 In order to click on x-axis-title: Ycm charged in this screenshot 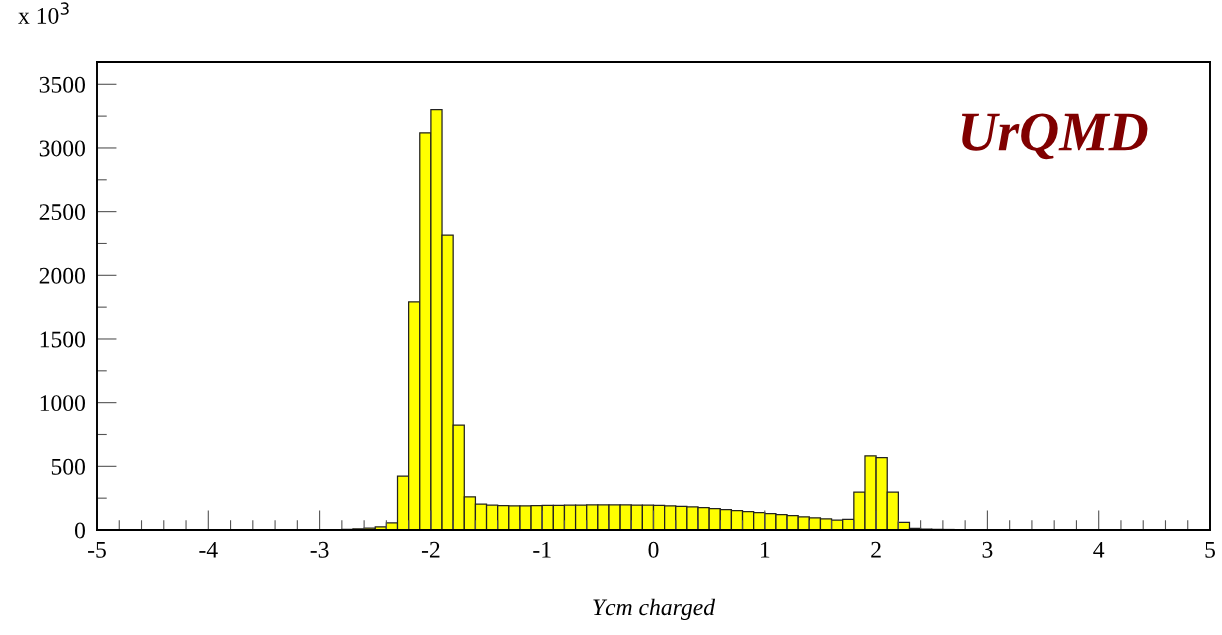, I will do `click(654, 609)`.